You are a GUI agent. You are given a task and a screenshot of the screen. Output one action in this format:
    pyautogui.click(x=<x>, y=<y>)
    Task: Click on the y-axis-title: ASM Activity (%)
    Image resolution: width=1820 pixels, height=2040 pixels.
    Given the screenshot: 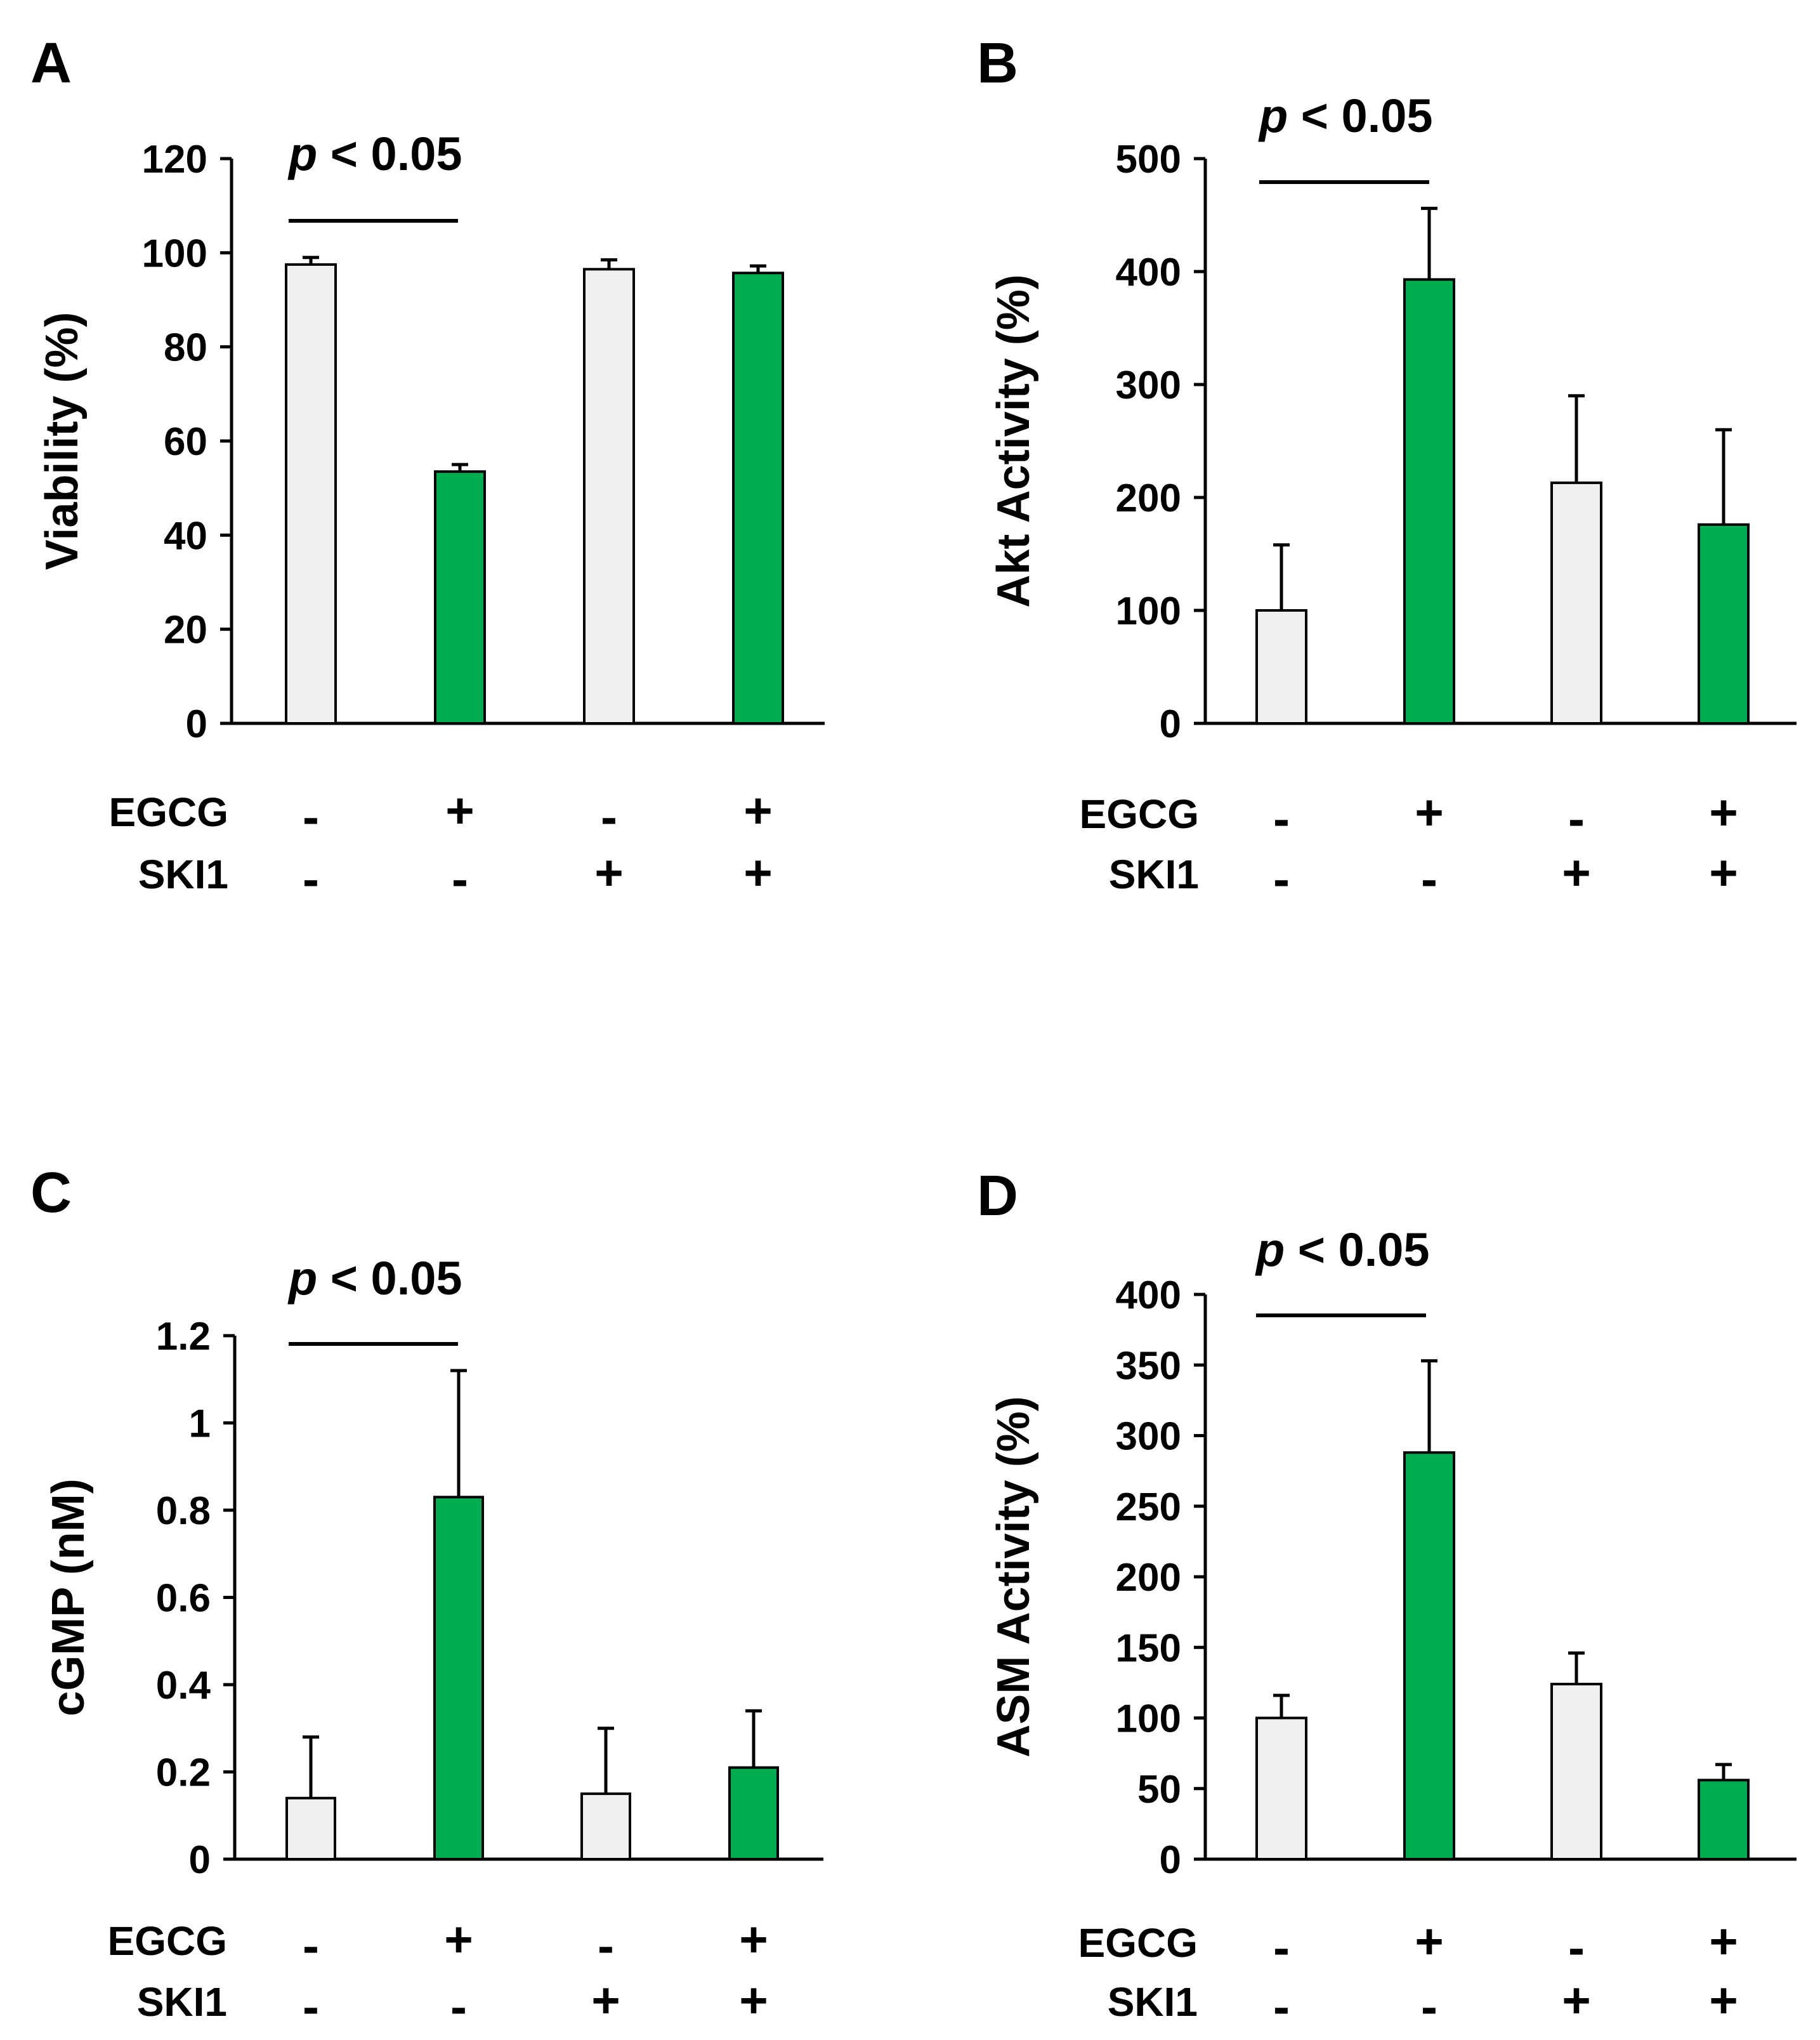 What is the action you would take?
    pyautogui.click(x=1014, y=1576)
    